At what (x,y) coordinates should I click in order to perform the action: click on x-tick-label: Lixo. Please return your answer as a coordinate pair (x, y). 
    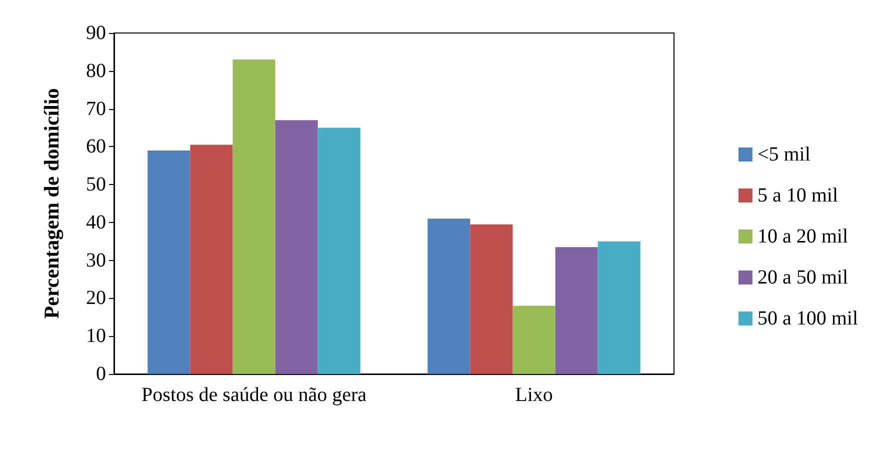
    Looking at the image, I should click on (534, 395).